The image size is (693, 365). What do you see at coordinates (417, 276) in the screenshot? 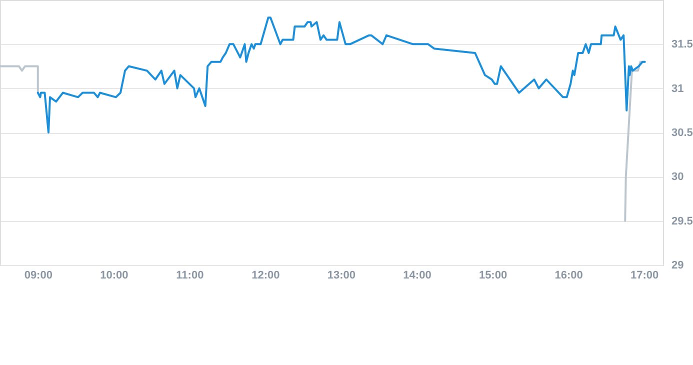
I see `x-tick-label: 14:00` at bounding box center [417, 276].